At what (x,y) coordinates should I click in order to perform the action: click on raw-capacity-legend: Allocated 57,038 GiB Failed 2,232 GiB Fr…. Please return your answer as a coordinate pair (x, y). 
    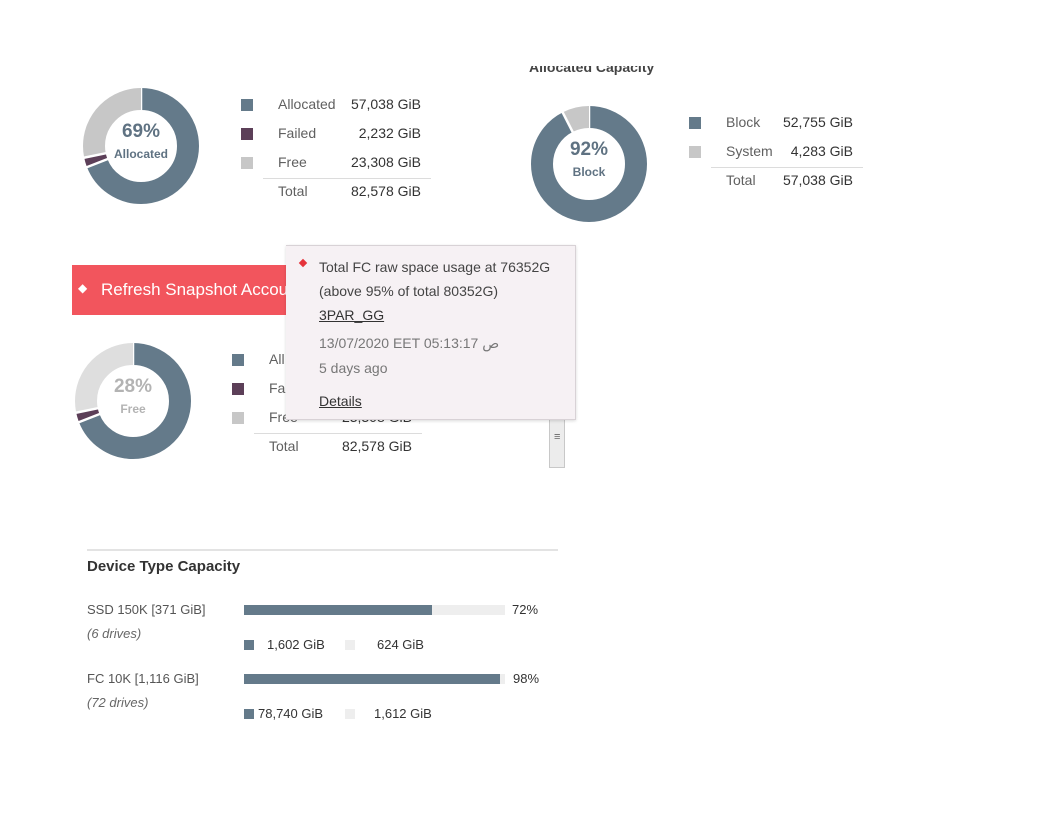
    Looking at the image, I should click on (336, 150).